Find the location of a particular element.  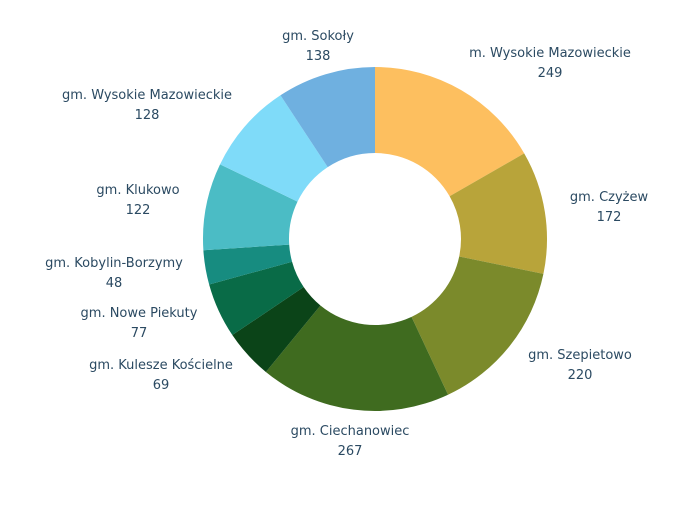

slice-value: 128 is located at coordinates (147, 115).